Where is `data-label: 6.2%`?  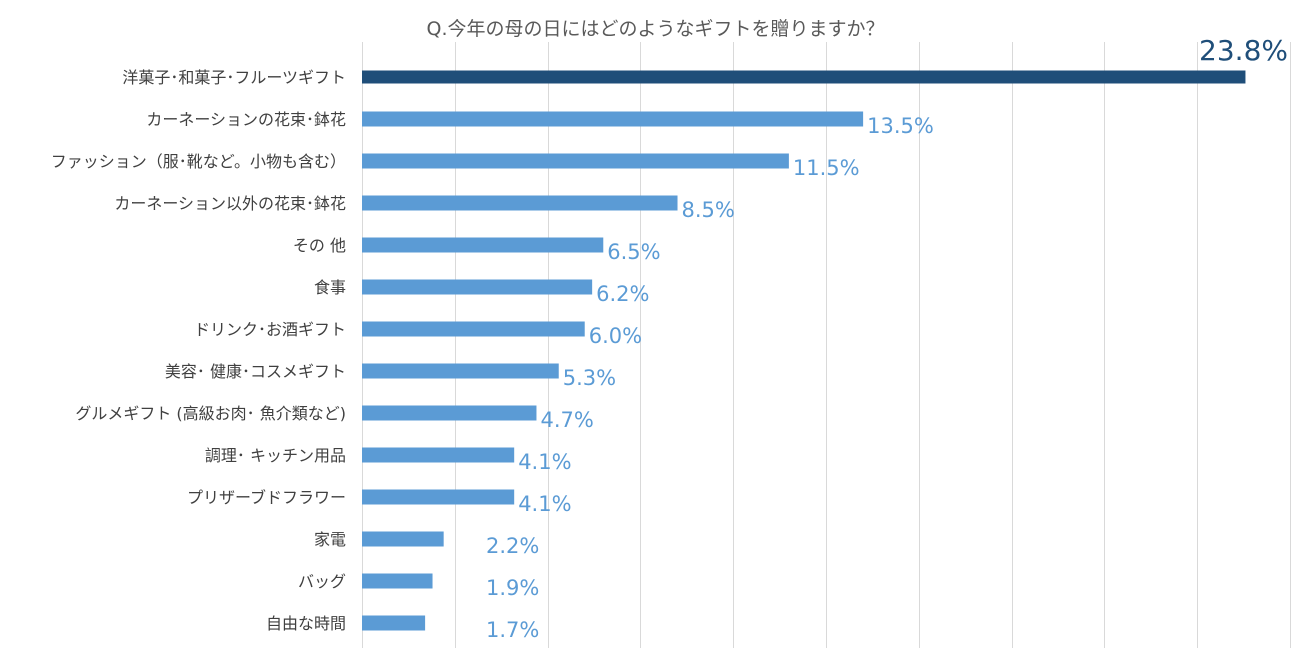 data-label: 6.2% is located at coordinates (622, 294).